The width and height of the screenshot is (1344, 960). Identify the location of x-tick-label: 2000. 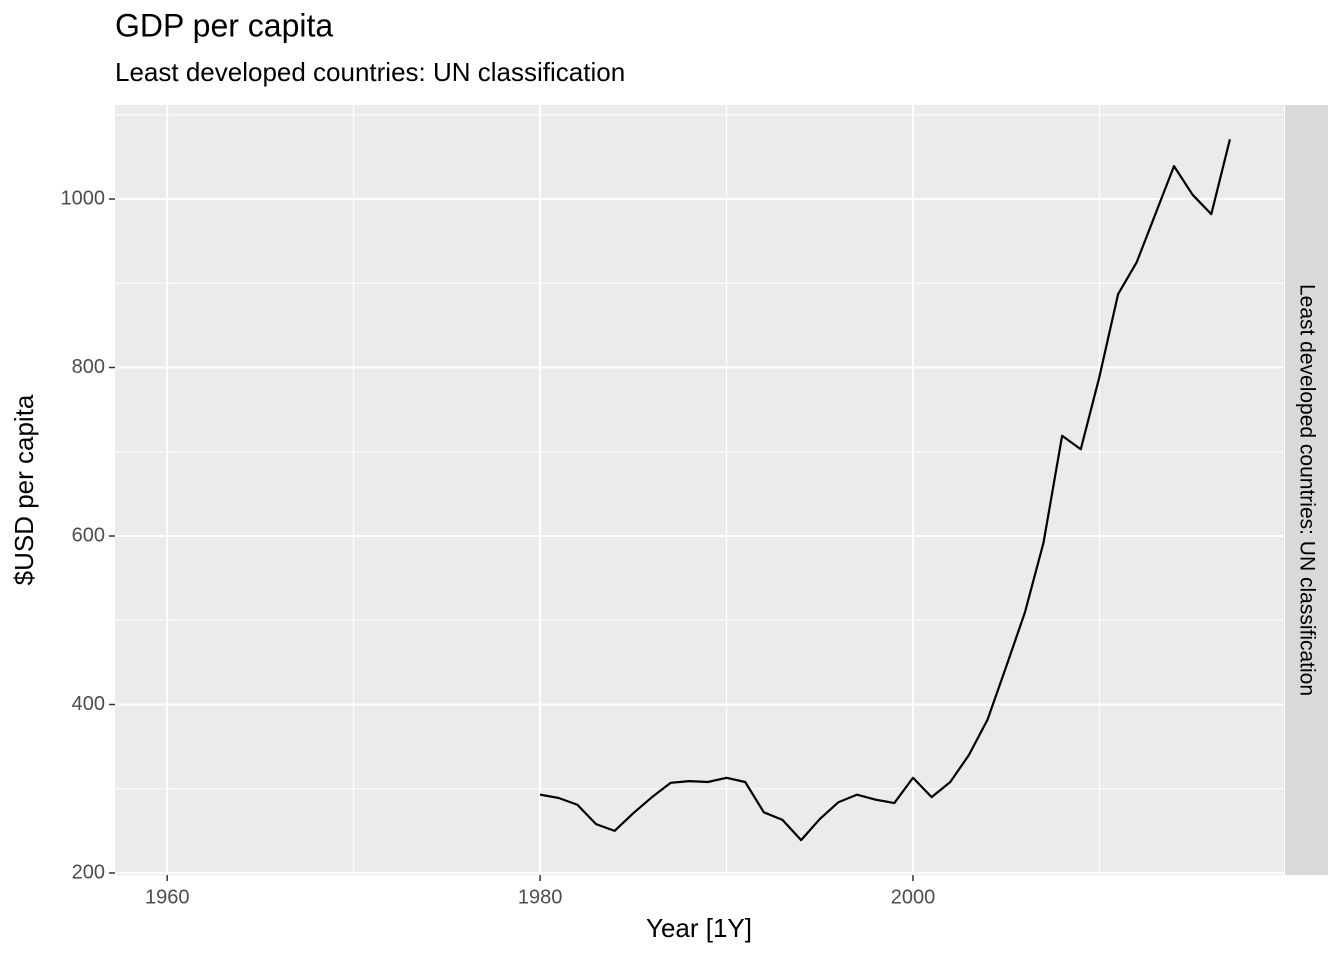
(913, 897).